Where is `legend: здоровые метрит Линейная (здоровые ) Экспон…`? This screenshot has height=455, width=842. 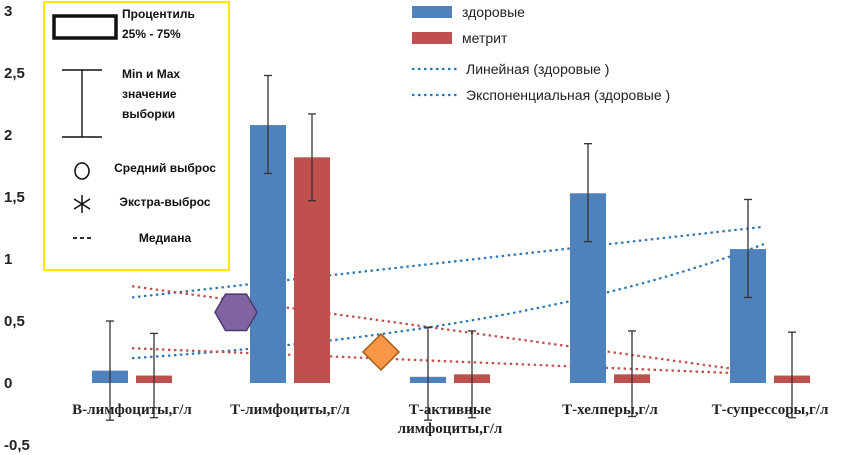
legend: здоровые метрит Линейная (здоровые ) Экспон… is located at coordinates (541, 53).